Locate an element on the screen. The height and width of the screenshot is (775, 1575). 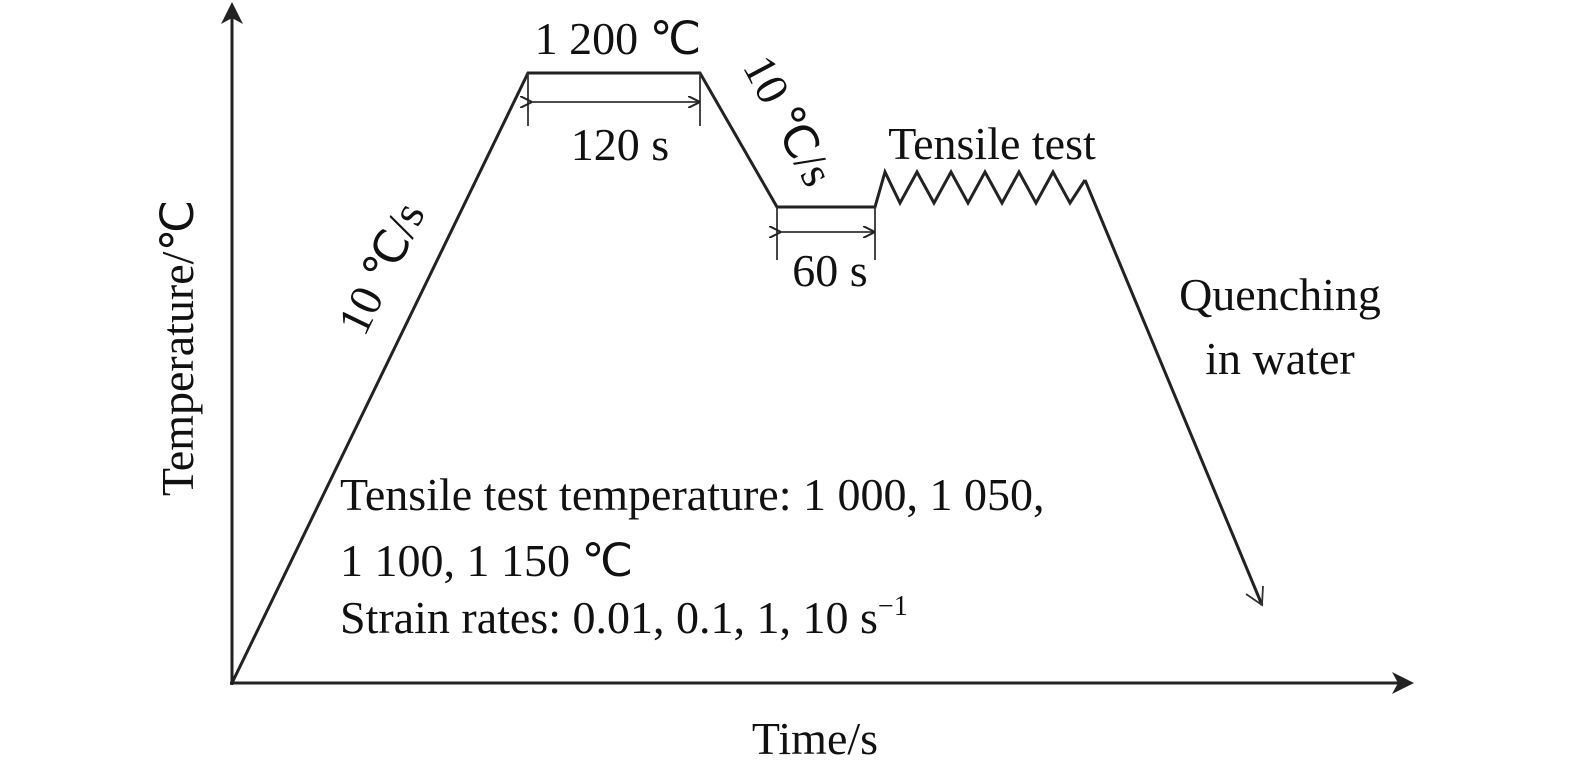
quench-label: in water is located at coordinates (1279, 358).